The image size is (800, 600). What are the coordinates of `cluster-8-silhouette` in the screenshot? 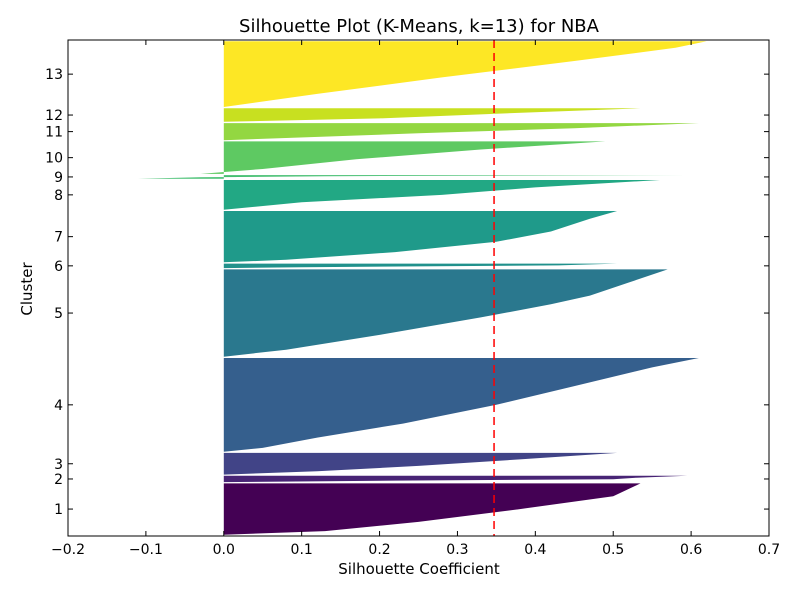 It's located at (442, 195).